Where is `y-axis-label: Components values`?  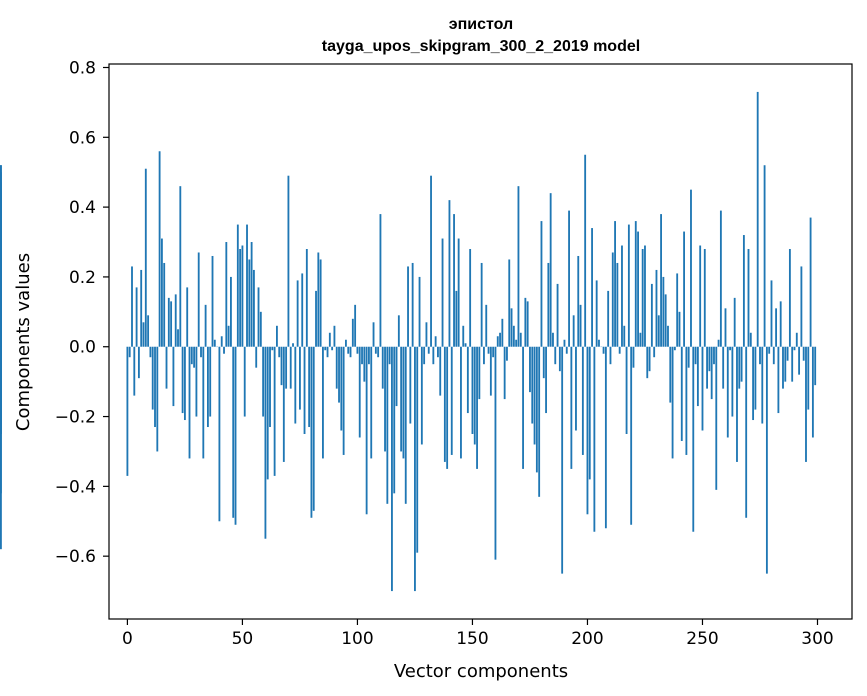 y-axis-label: Components values is located at coordinates (23, 342).